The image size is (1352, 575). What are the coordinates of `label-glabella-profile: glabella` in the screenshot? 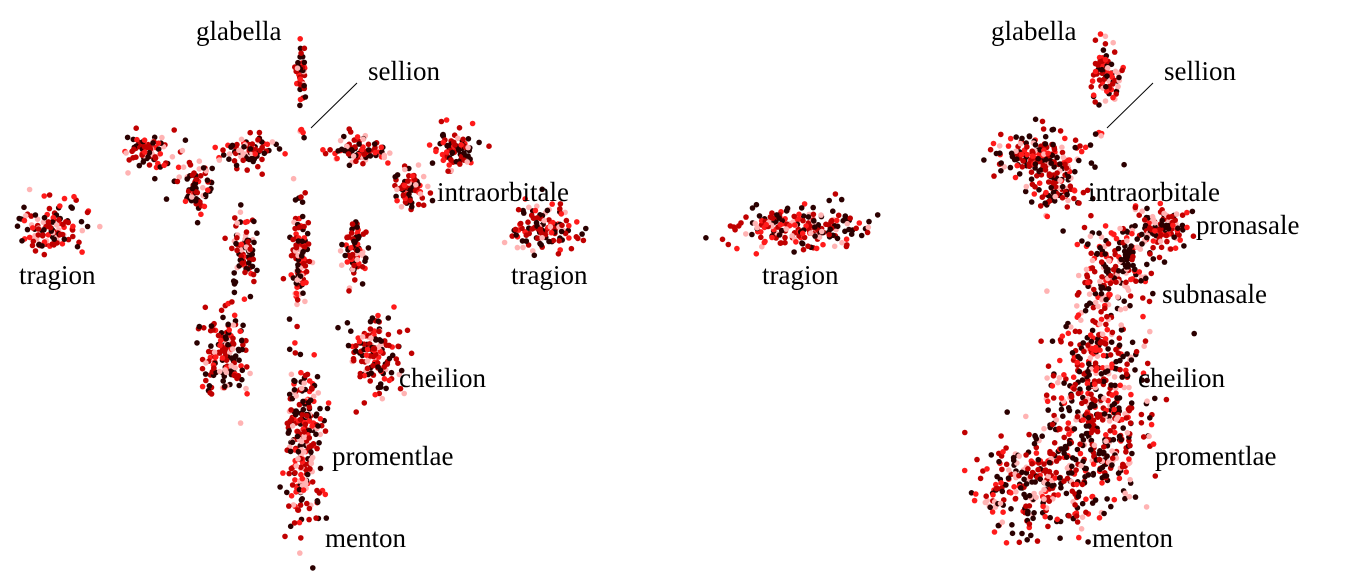 It's located at (1034, 31).